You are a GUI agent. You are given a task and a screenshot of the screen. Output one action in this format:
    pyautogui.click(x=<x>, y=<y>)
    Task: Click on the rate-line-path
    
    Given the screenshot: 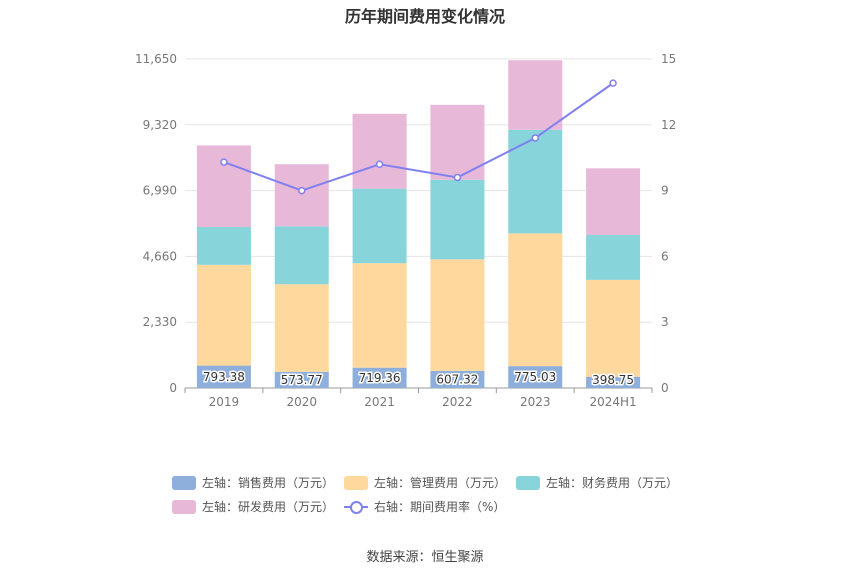 What is the action you would take?
    pyautogui.click(x=418, y=137)
    